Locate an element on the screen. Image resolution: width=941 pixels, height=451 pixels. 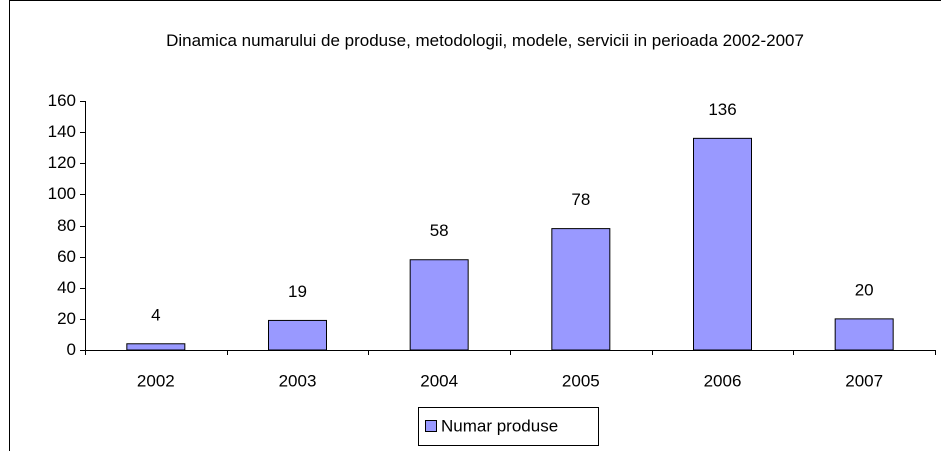
y-tick-label: 40 is located at coordinates (66, 287).